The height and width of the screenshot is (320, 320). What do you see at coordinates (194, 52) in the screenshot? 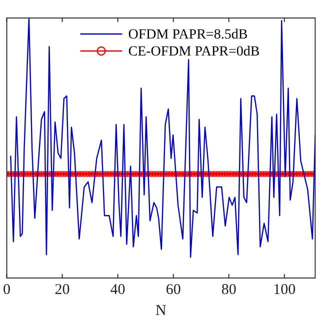
I see `legend-label: CE-OFDM PAPR=0dB` at bounding box center [194, 52].